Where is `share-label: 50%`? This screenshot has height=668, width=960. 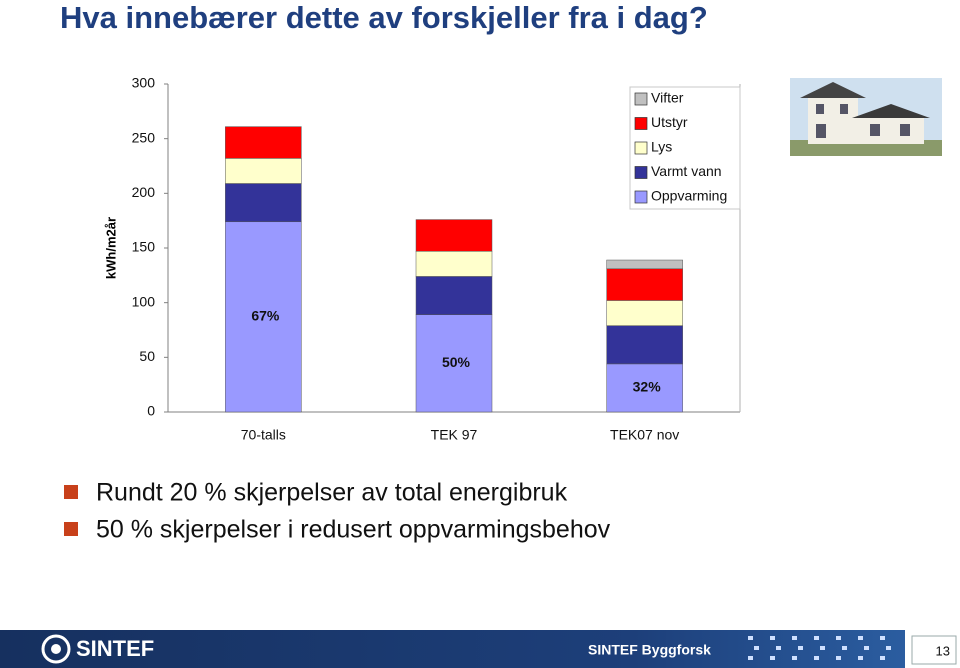
share-label: 50% is located at coordinates (456, 362).